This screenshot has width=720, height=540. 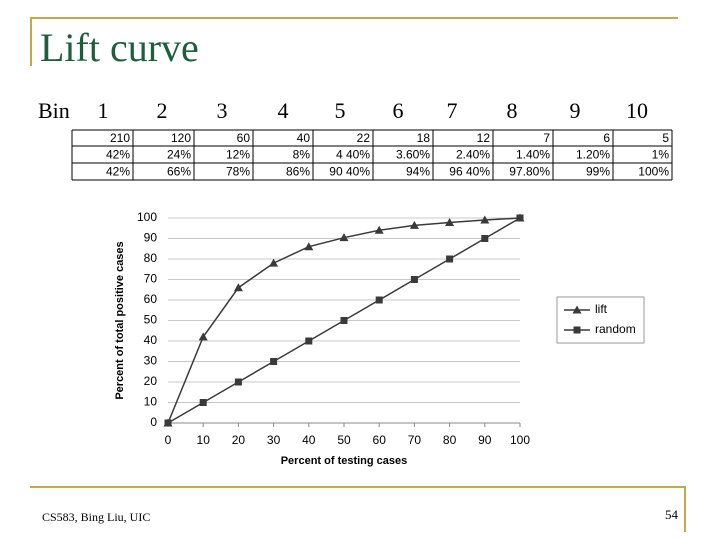 What do you see at coordinates (593, 155) in the screenshot?
I see `table-cell: 1.20%` at bounding box center [593, 155].